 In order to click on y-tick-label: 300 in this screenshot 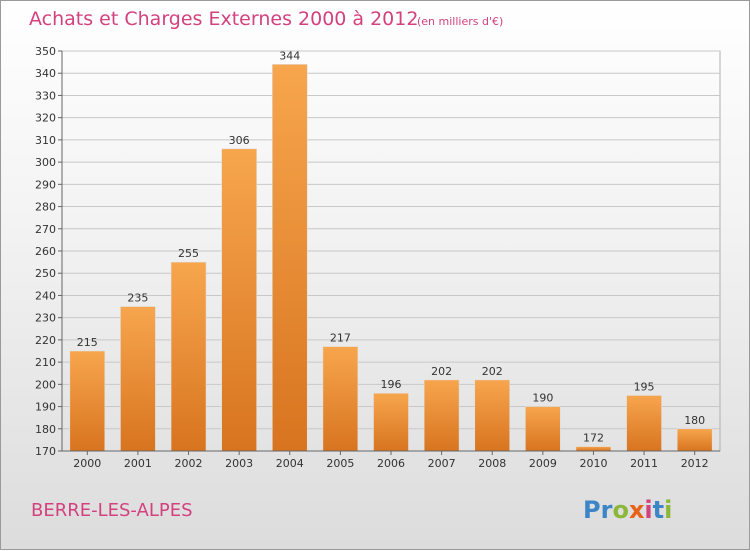, I will do `click(45, 162)`.